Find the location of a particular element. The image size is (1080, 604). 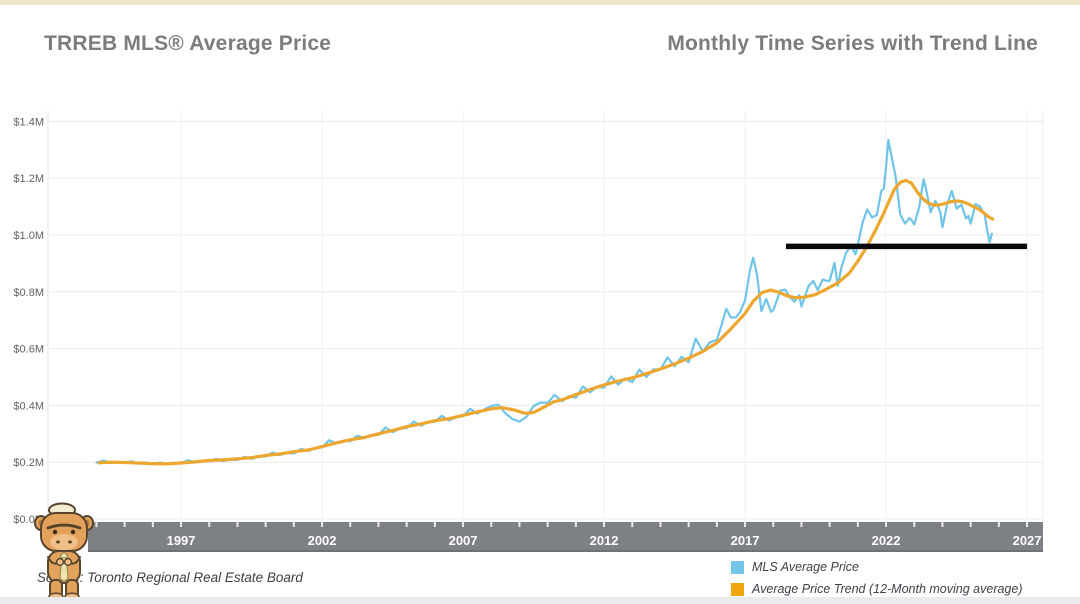

bottom-border-strip is located at coordinates (540, 600).